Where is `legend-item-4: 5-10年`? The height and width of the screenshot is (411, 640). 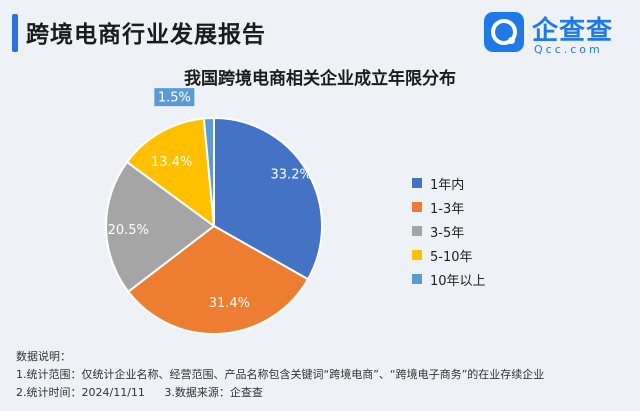
legend-item-4: 5-10年 is located at coordinates (449, 256).